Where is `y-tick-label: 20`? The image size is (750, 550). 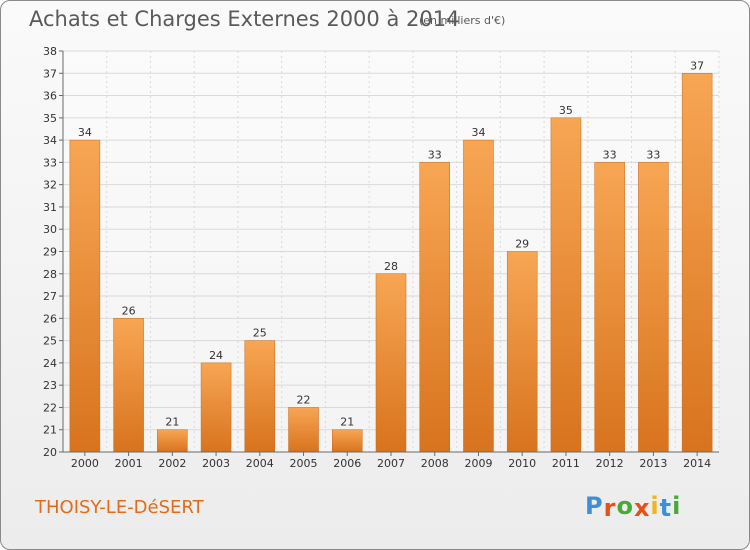 y-tick-label: 20 is located at coordinates (50, 452).